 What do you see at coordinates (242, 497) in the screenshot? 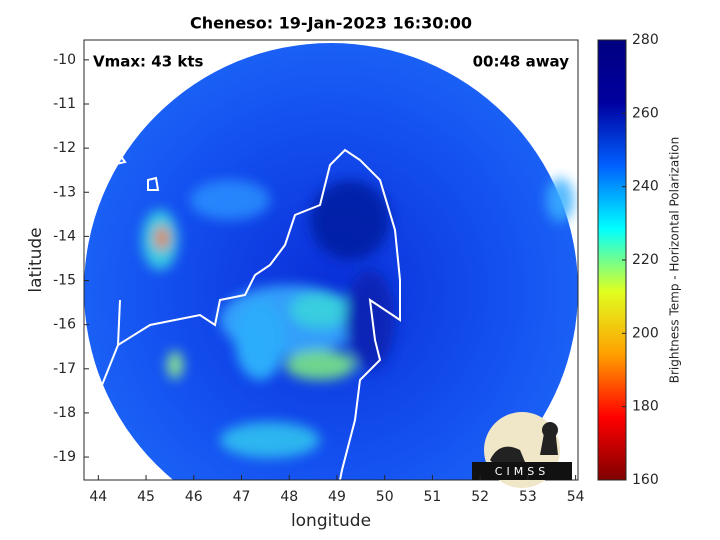
I see `x-tick-label: 47` at bounding box center [242, 497].